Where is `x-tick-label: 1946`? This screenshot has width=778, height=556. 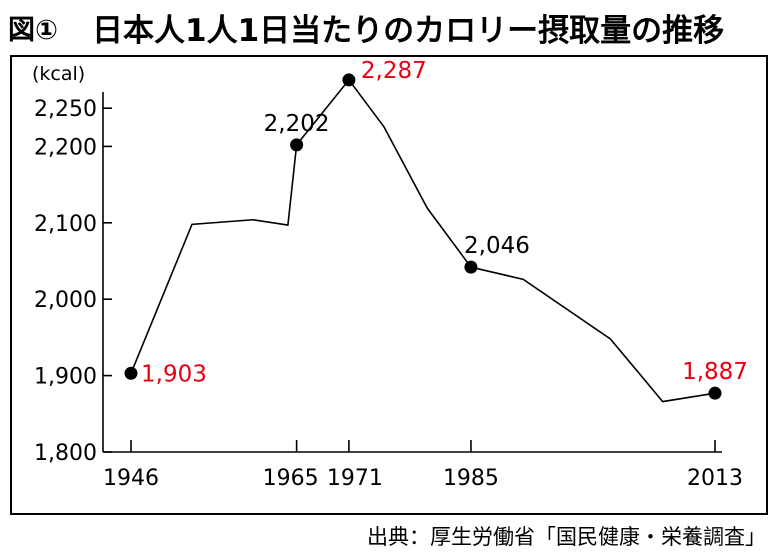 x-tick-label: 1946 is located at coordinates (131, 478).